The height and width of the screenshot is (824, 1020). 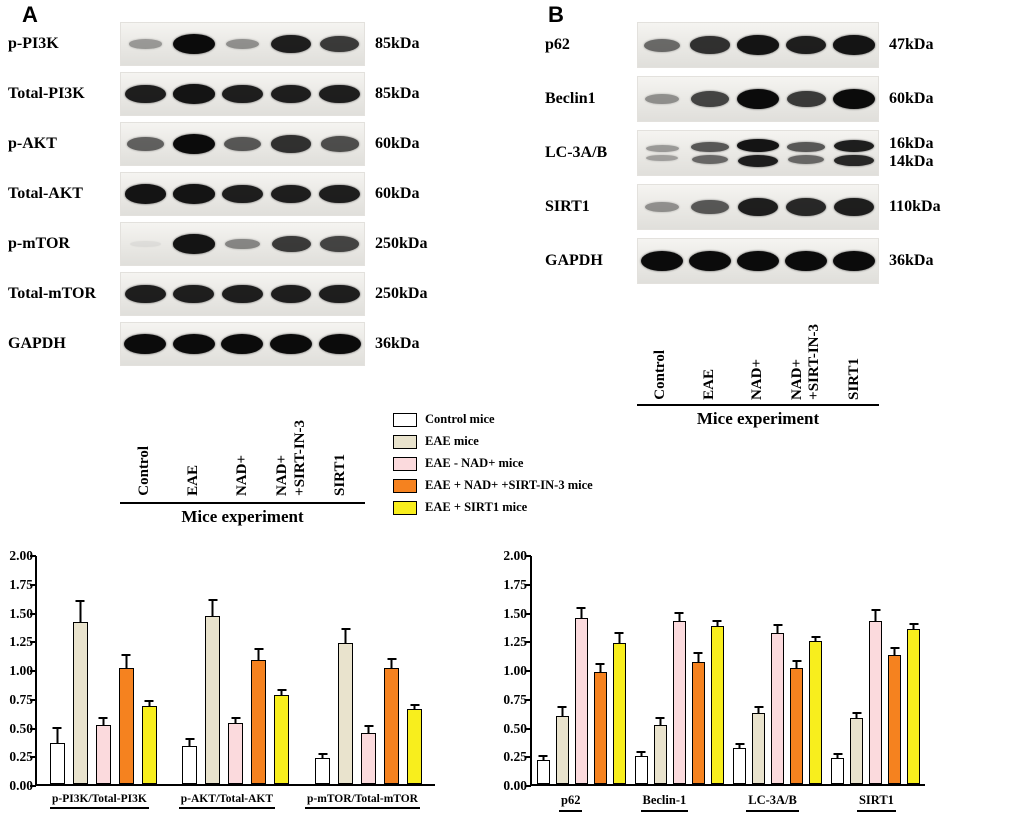 I want to click on x-axis-group-label: p62, so click(x=571, y=802).